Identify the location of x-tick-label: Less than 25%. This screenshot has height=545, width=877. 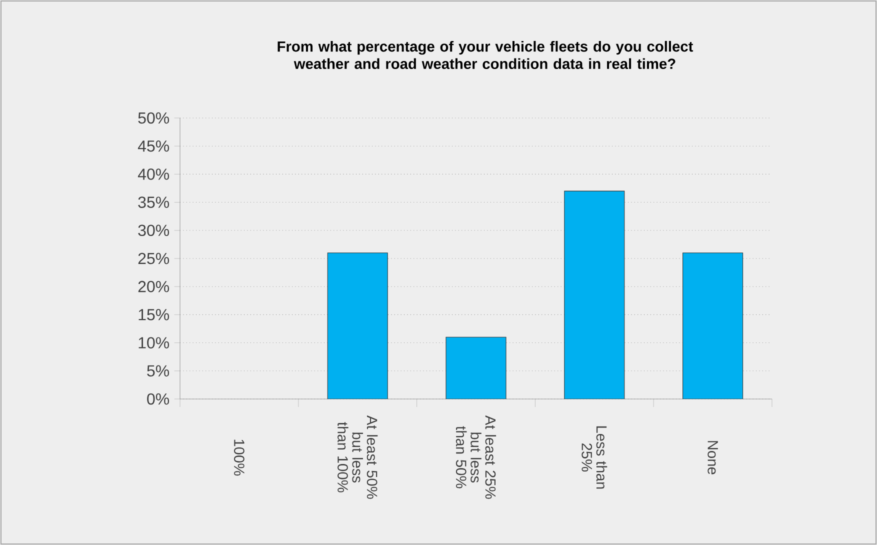
(595, 457).